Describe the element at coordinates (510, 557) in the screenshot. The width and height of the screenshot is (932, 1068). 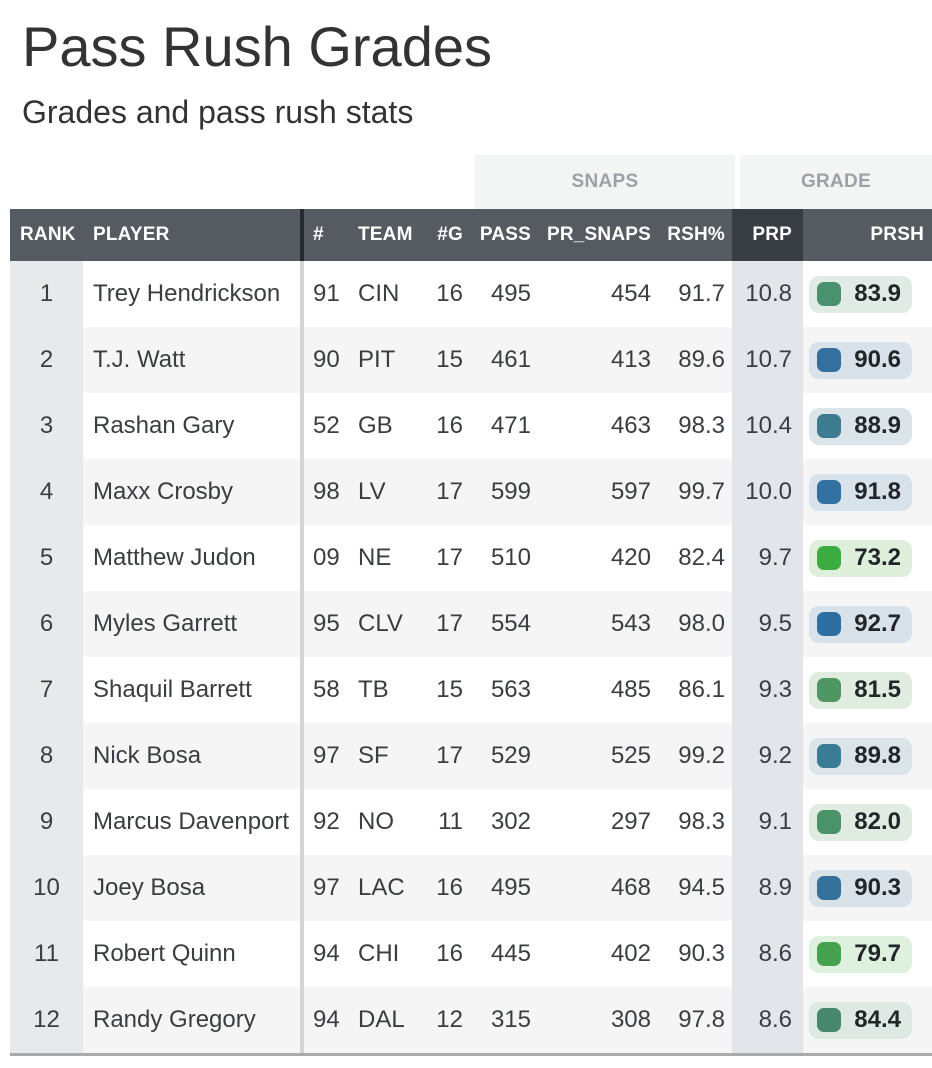
I see `pass-snaps-cell: 510` at that location.